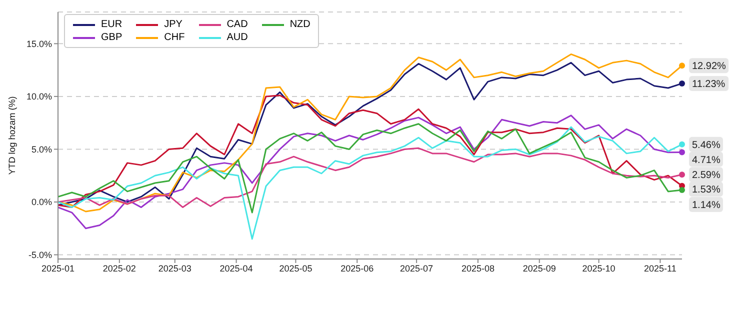 The height and width of the screenshot is (323, 730). Describe the element at coordinates (477, 268) in the screenshot. I see `x-tick-label: 2025-08` at that location.